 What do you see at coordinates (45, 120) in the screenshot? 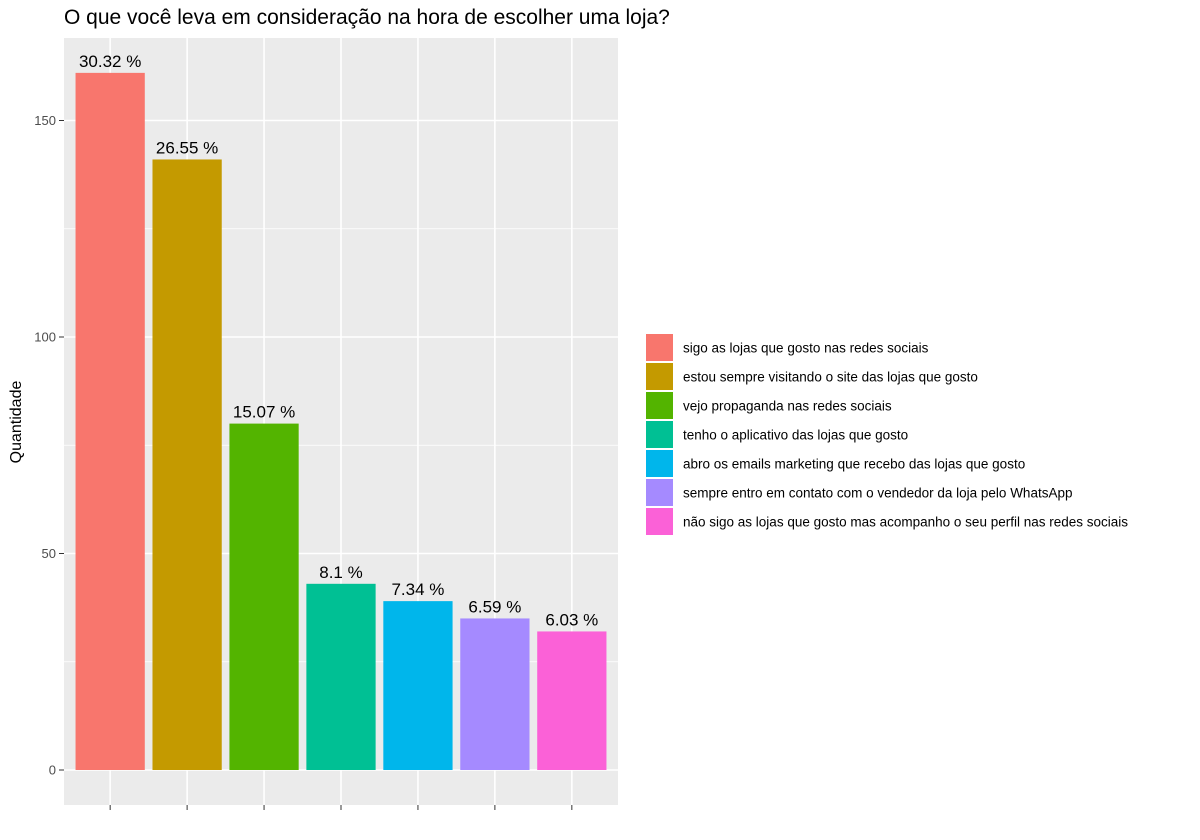
I see `y-tick-label: 150` at bounding box center [45, 120].